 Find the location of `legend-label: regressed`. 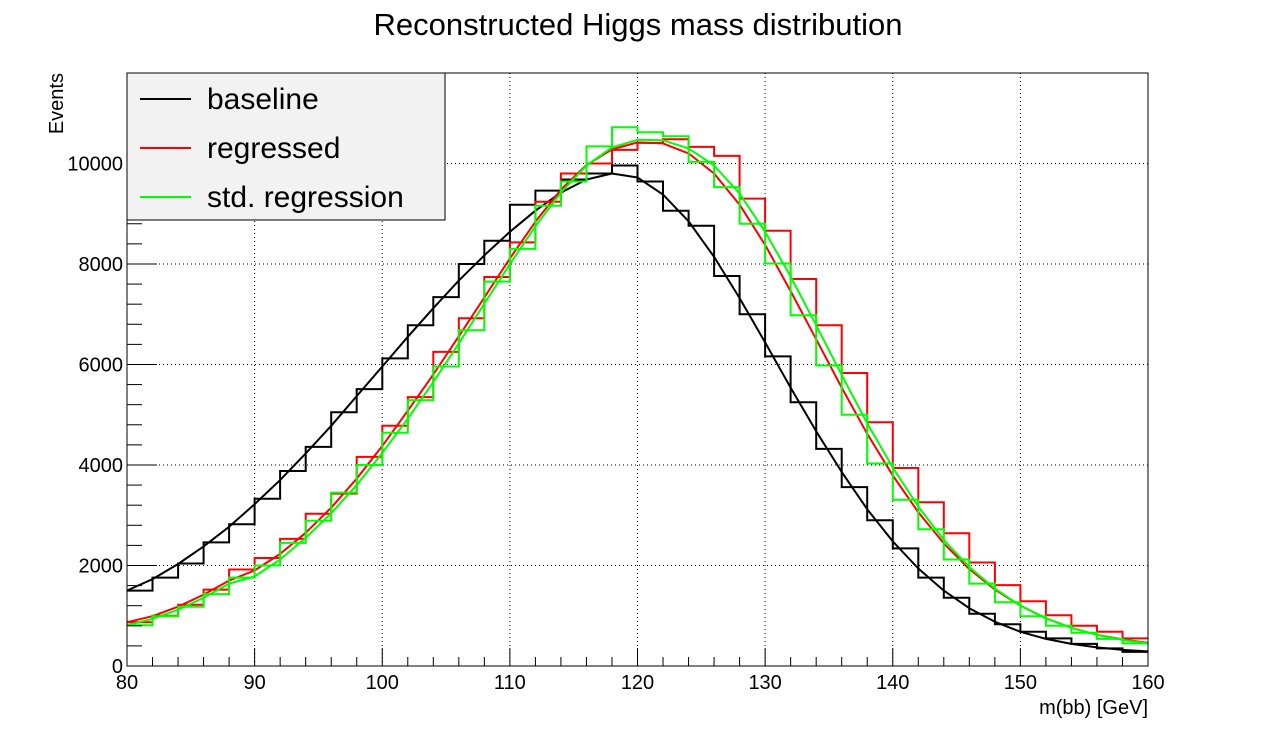

legend-label: regressed is located at coordinates (273, 148).